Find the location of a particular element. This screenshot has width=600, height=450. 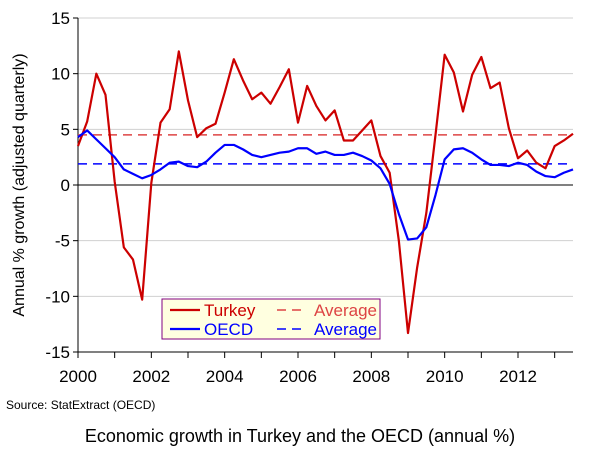

y-tick-label: -15 is located at coordinates (57, 352).